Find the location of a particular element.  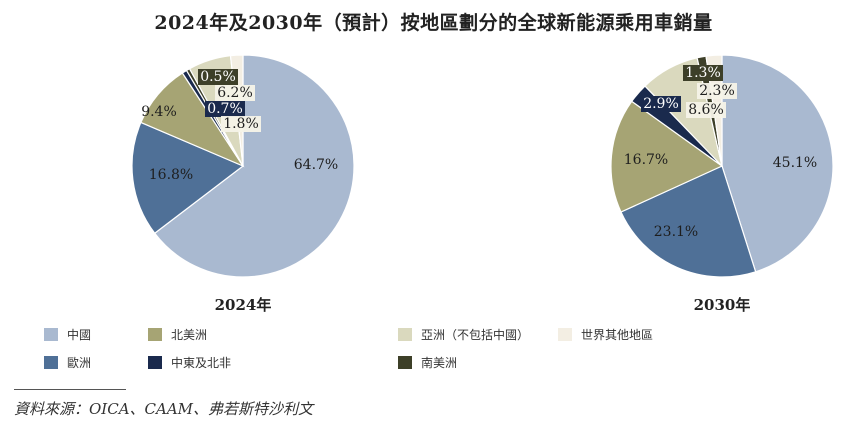

svg-text: 9.4% is located at coordinates (159, 112).